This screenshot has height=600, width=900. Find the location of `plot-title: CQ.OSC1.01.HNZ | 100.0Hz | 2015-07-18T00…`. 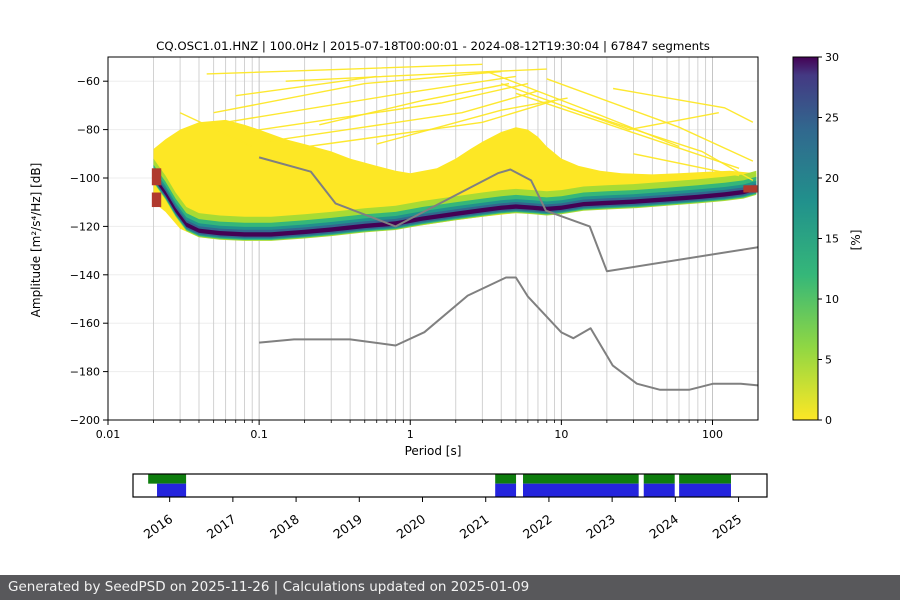

plot-title: CQ.OSC1.01.HNZ | 100.0Hz | 2015-07-18T00… is located at coordinates (433, 46).